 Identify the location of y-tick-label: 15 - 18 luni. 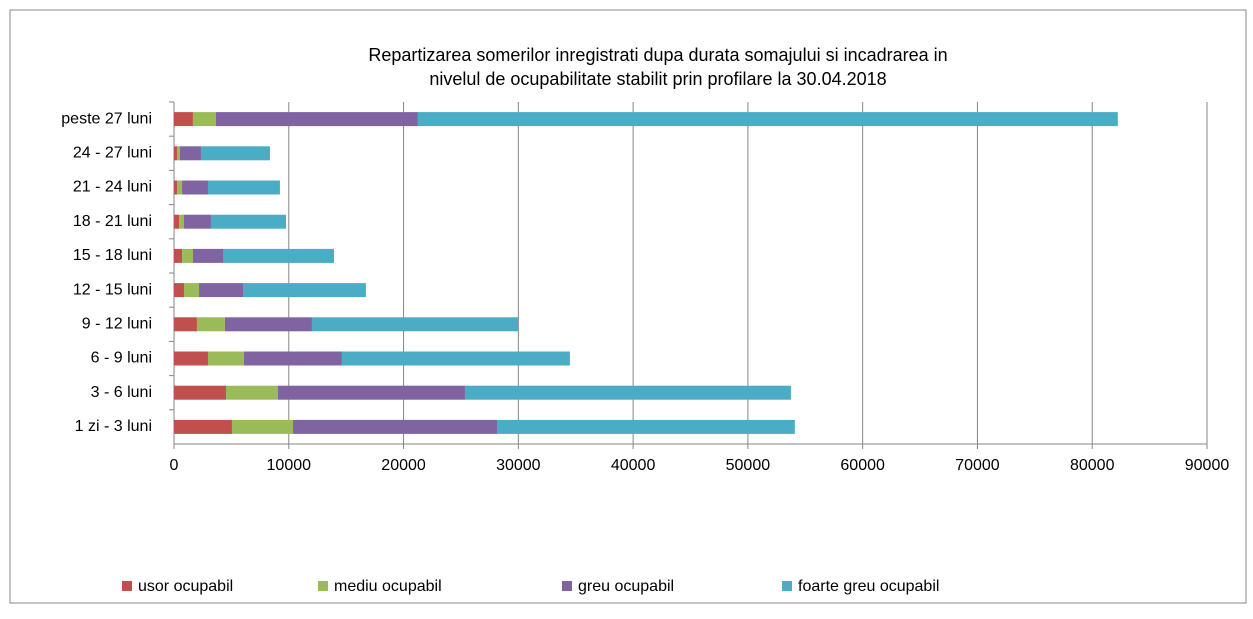
(112, 255).